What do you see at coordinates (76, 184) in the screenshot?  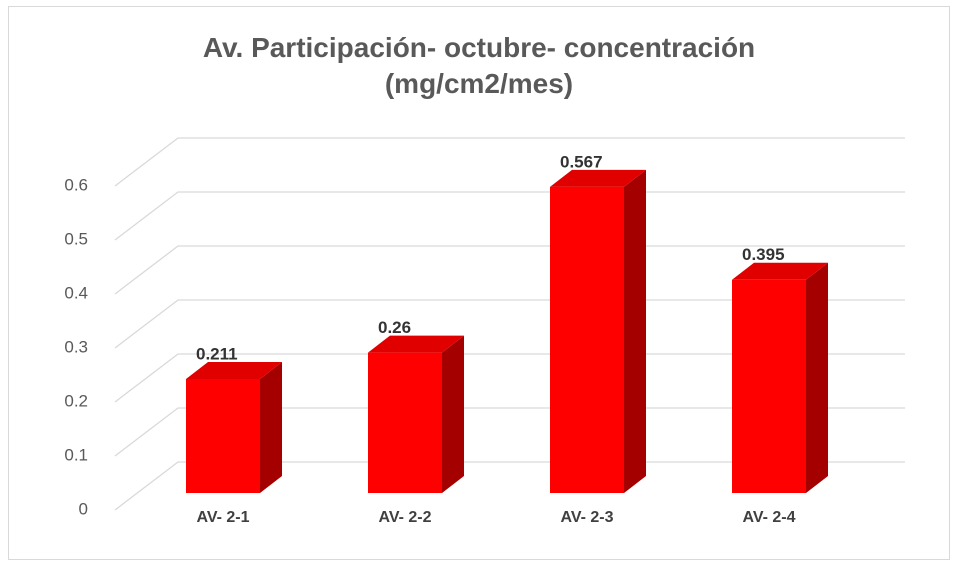 I see `y-tick-label: 0.6` at bounding box center [76, 184].